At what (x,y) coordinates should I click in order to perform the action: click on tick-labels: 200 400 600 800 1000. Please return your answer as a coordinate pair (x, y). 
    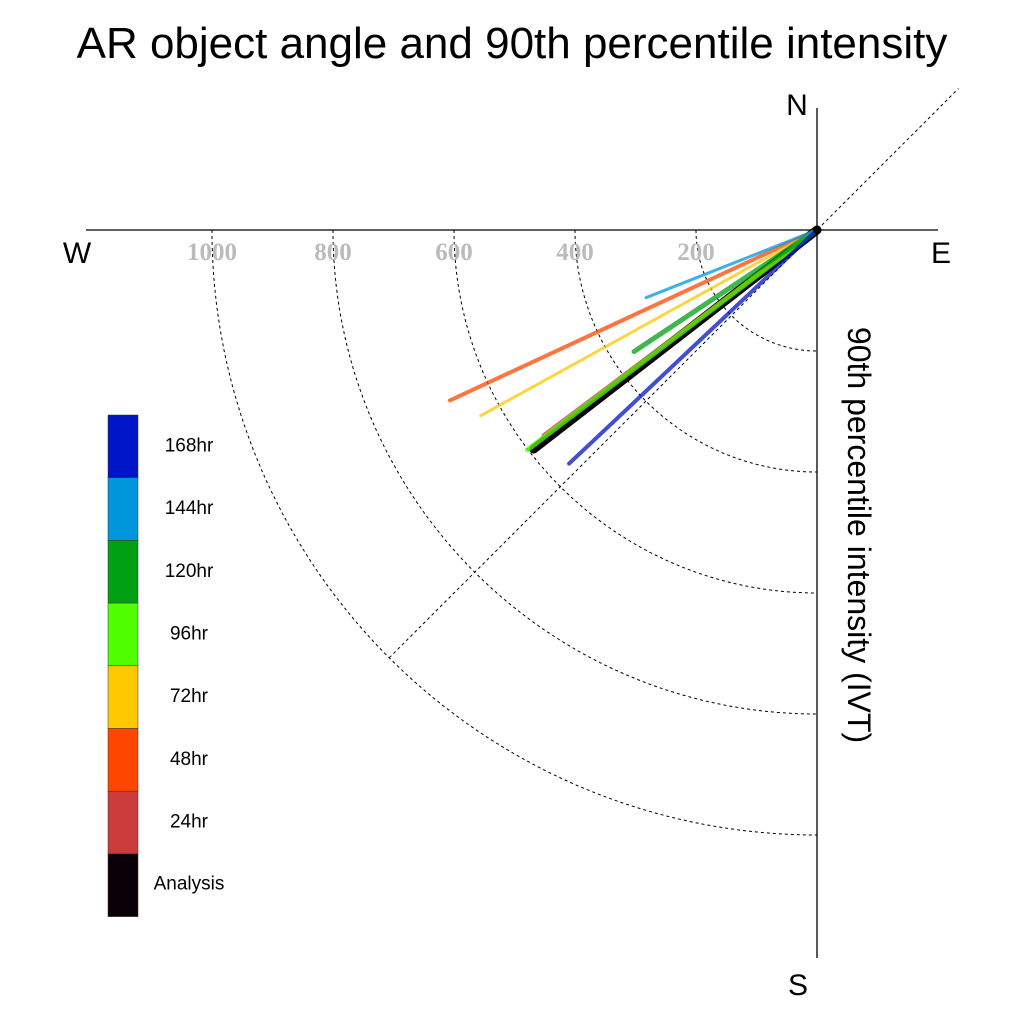
    Looking at the image, I should click on (451, 252).